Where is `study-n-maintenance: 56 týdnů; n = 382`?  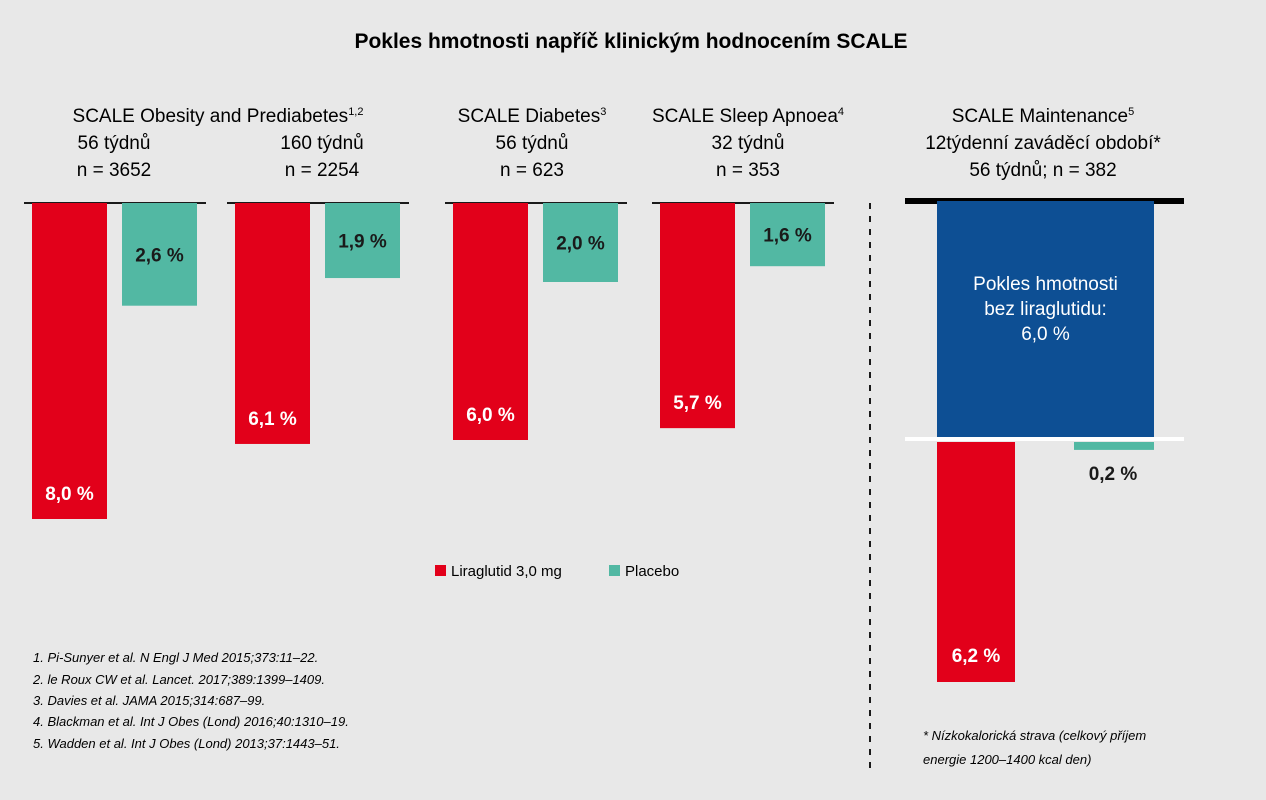
study-n-maintenance: 56 týdnů; n = 382 is located at coordinates (1042, 170).